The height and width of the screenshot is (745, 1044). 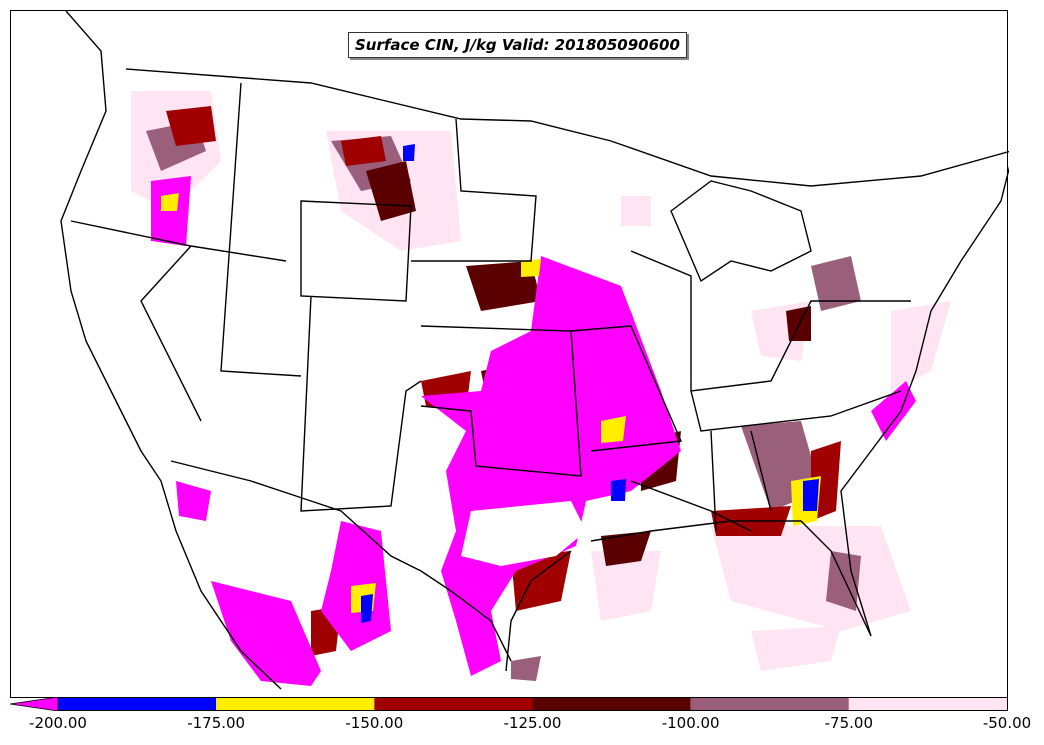 What do you see at coordinates (34, 704) in the screenshot?
I see `colorbar-under-extension` at bounding box center [34, 704].